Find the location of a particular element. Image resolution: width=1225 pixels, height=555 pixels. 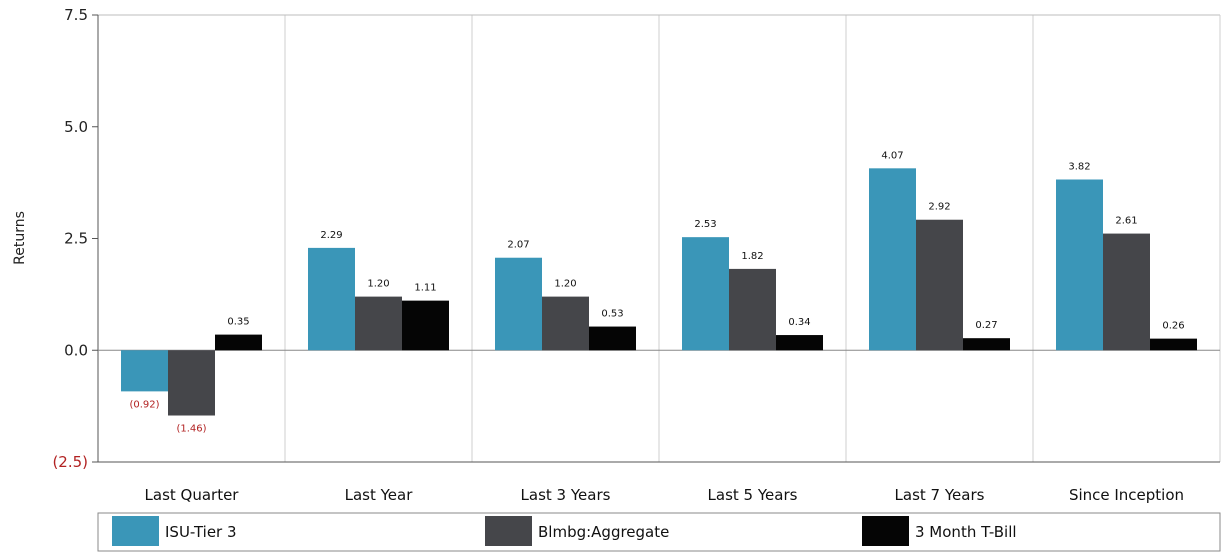

data-label: 2.07 is located at coordinates (518, 245).